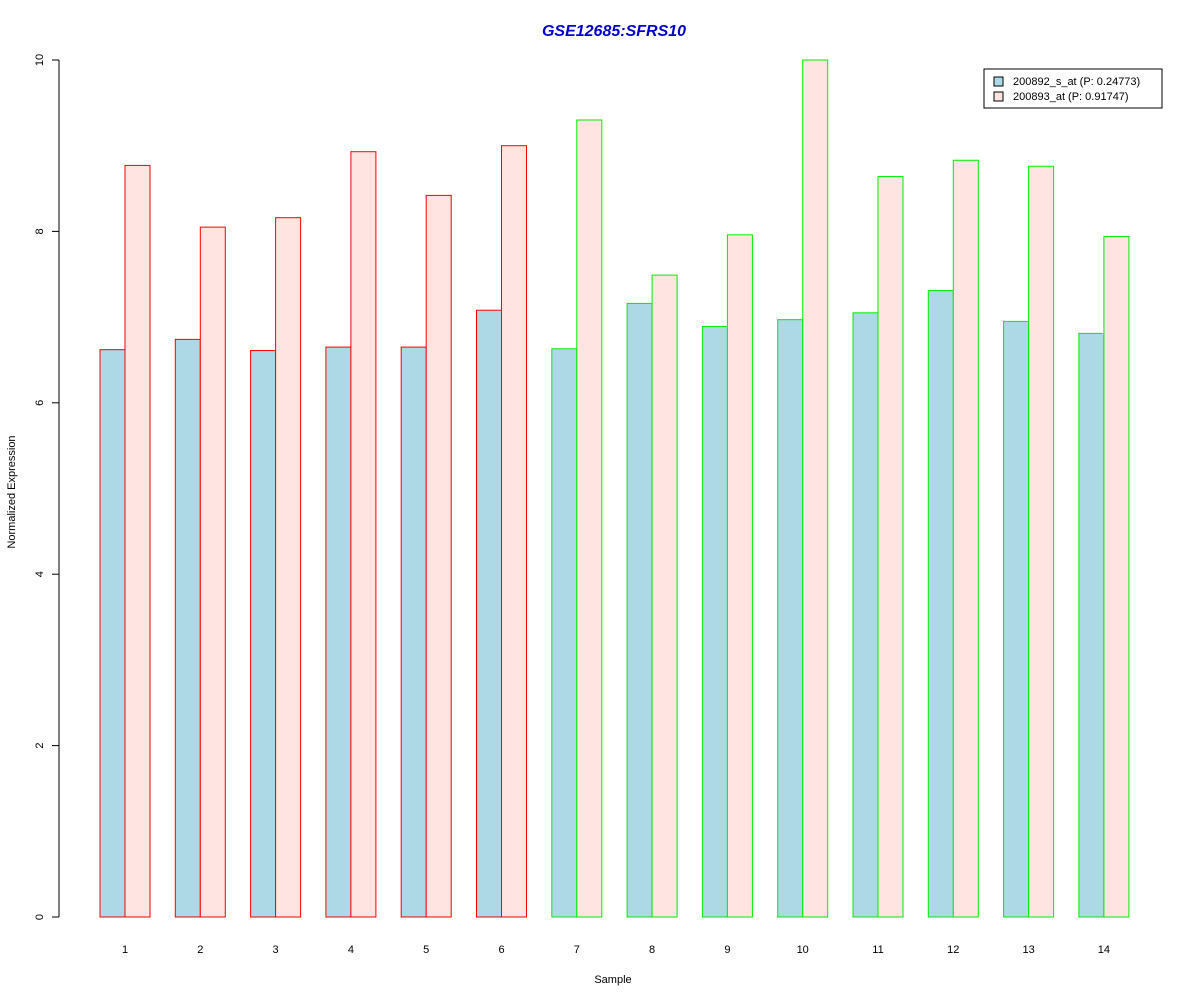 Image resolution: width=1200 pixels, height=1000 pixels. What do you see at coordinates (276, 950) in the screenshot?
I see `x-tick-label: 3` at bounding box center [276, 950].